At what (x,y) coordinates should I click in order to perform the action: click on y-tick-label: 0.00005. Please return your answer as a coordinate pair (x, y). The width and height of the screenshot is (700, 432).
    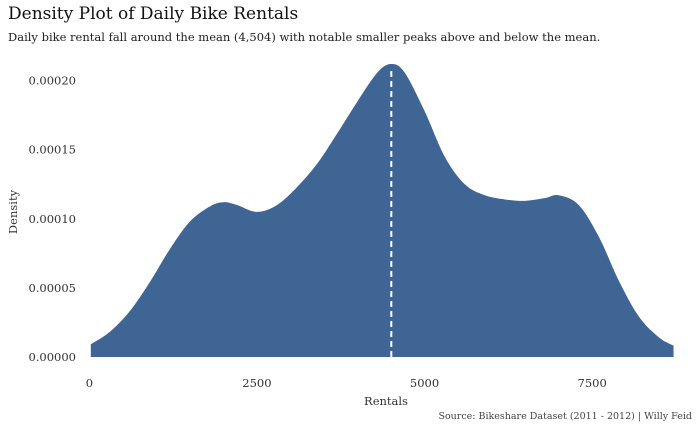
    Looking at the image, I should click on (52, 288).